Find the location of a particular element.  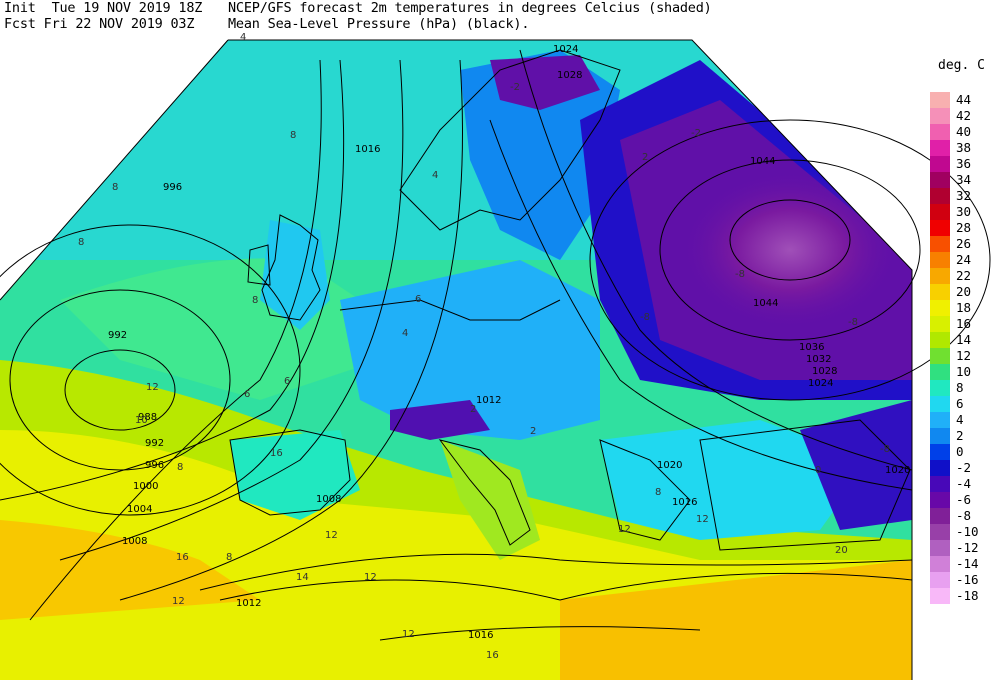

legend-label: 36 is located at coordinates (964, 163).